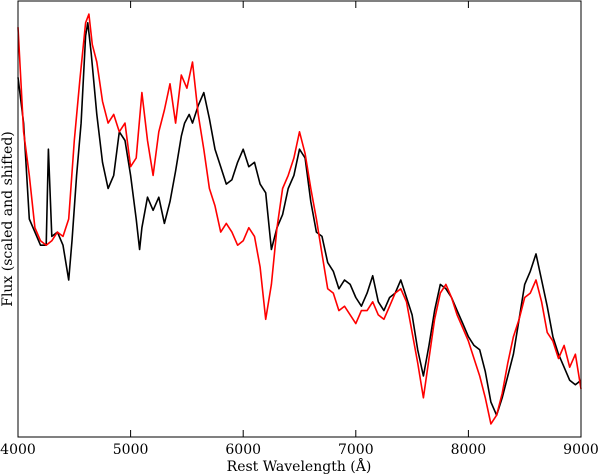  I want to click on x-tick-label: 7000, so click(356, 450).